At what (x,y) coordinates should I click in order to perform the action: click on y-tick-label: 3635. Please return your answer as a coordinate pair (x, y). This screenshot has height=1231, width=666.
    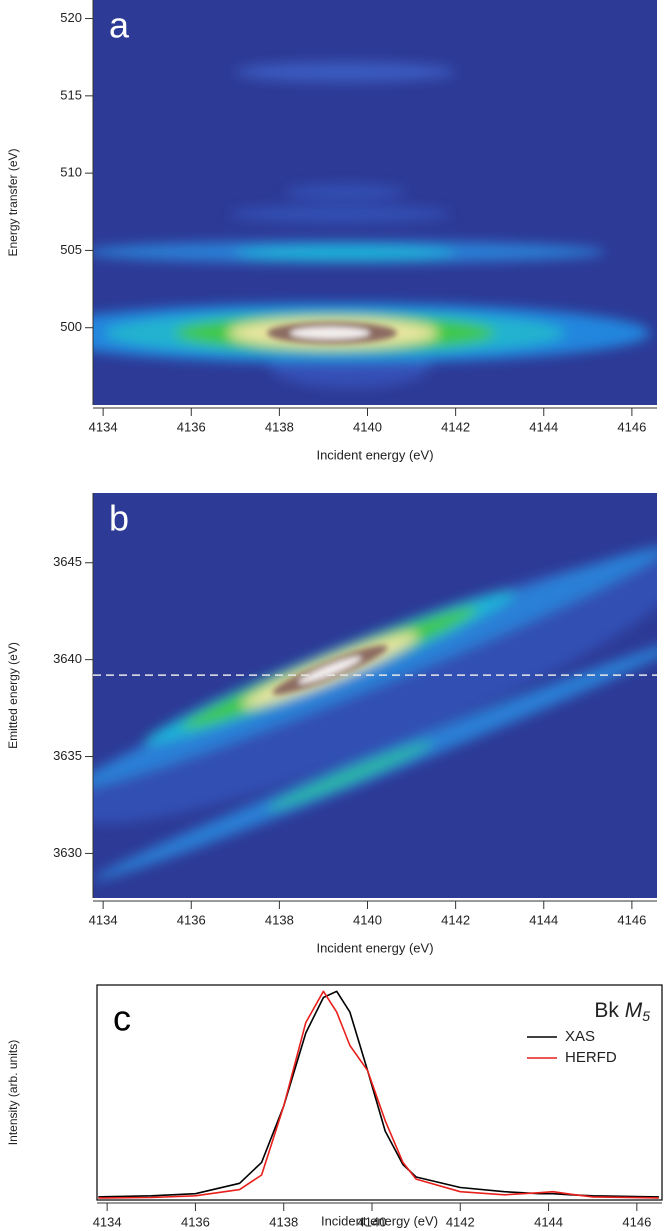
    Looking at the image, I should click on (67, 755).